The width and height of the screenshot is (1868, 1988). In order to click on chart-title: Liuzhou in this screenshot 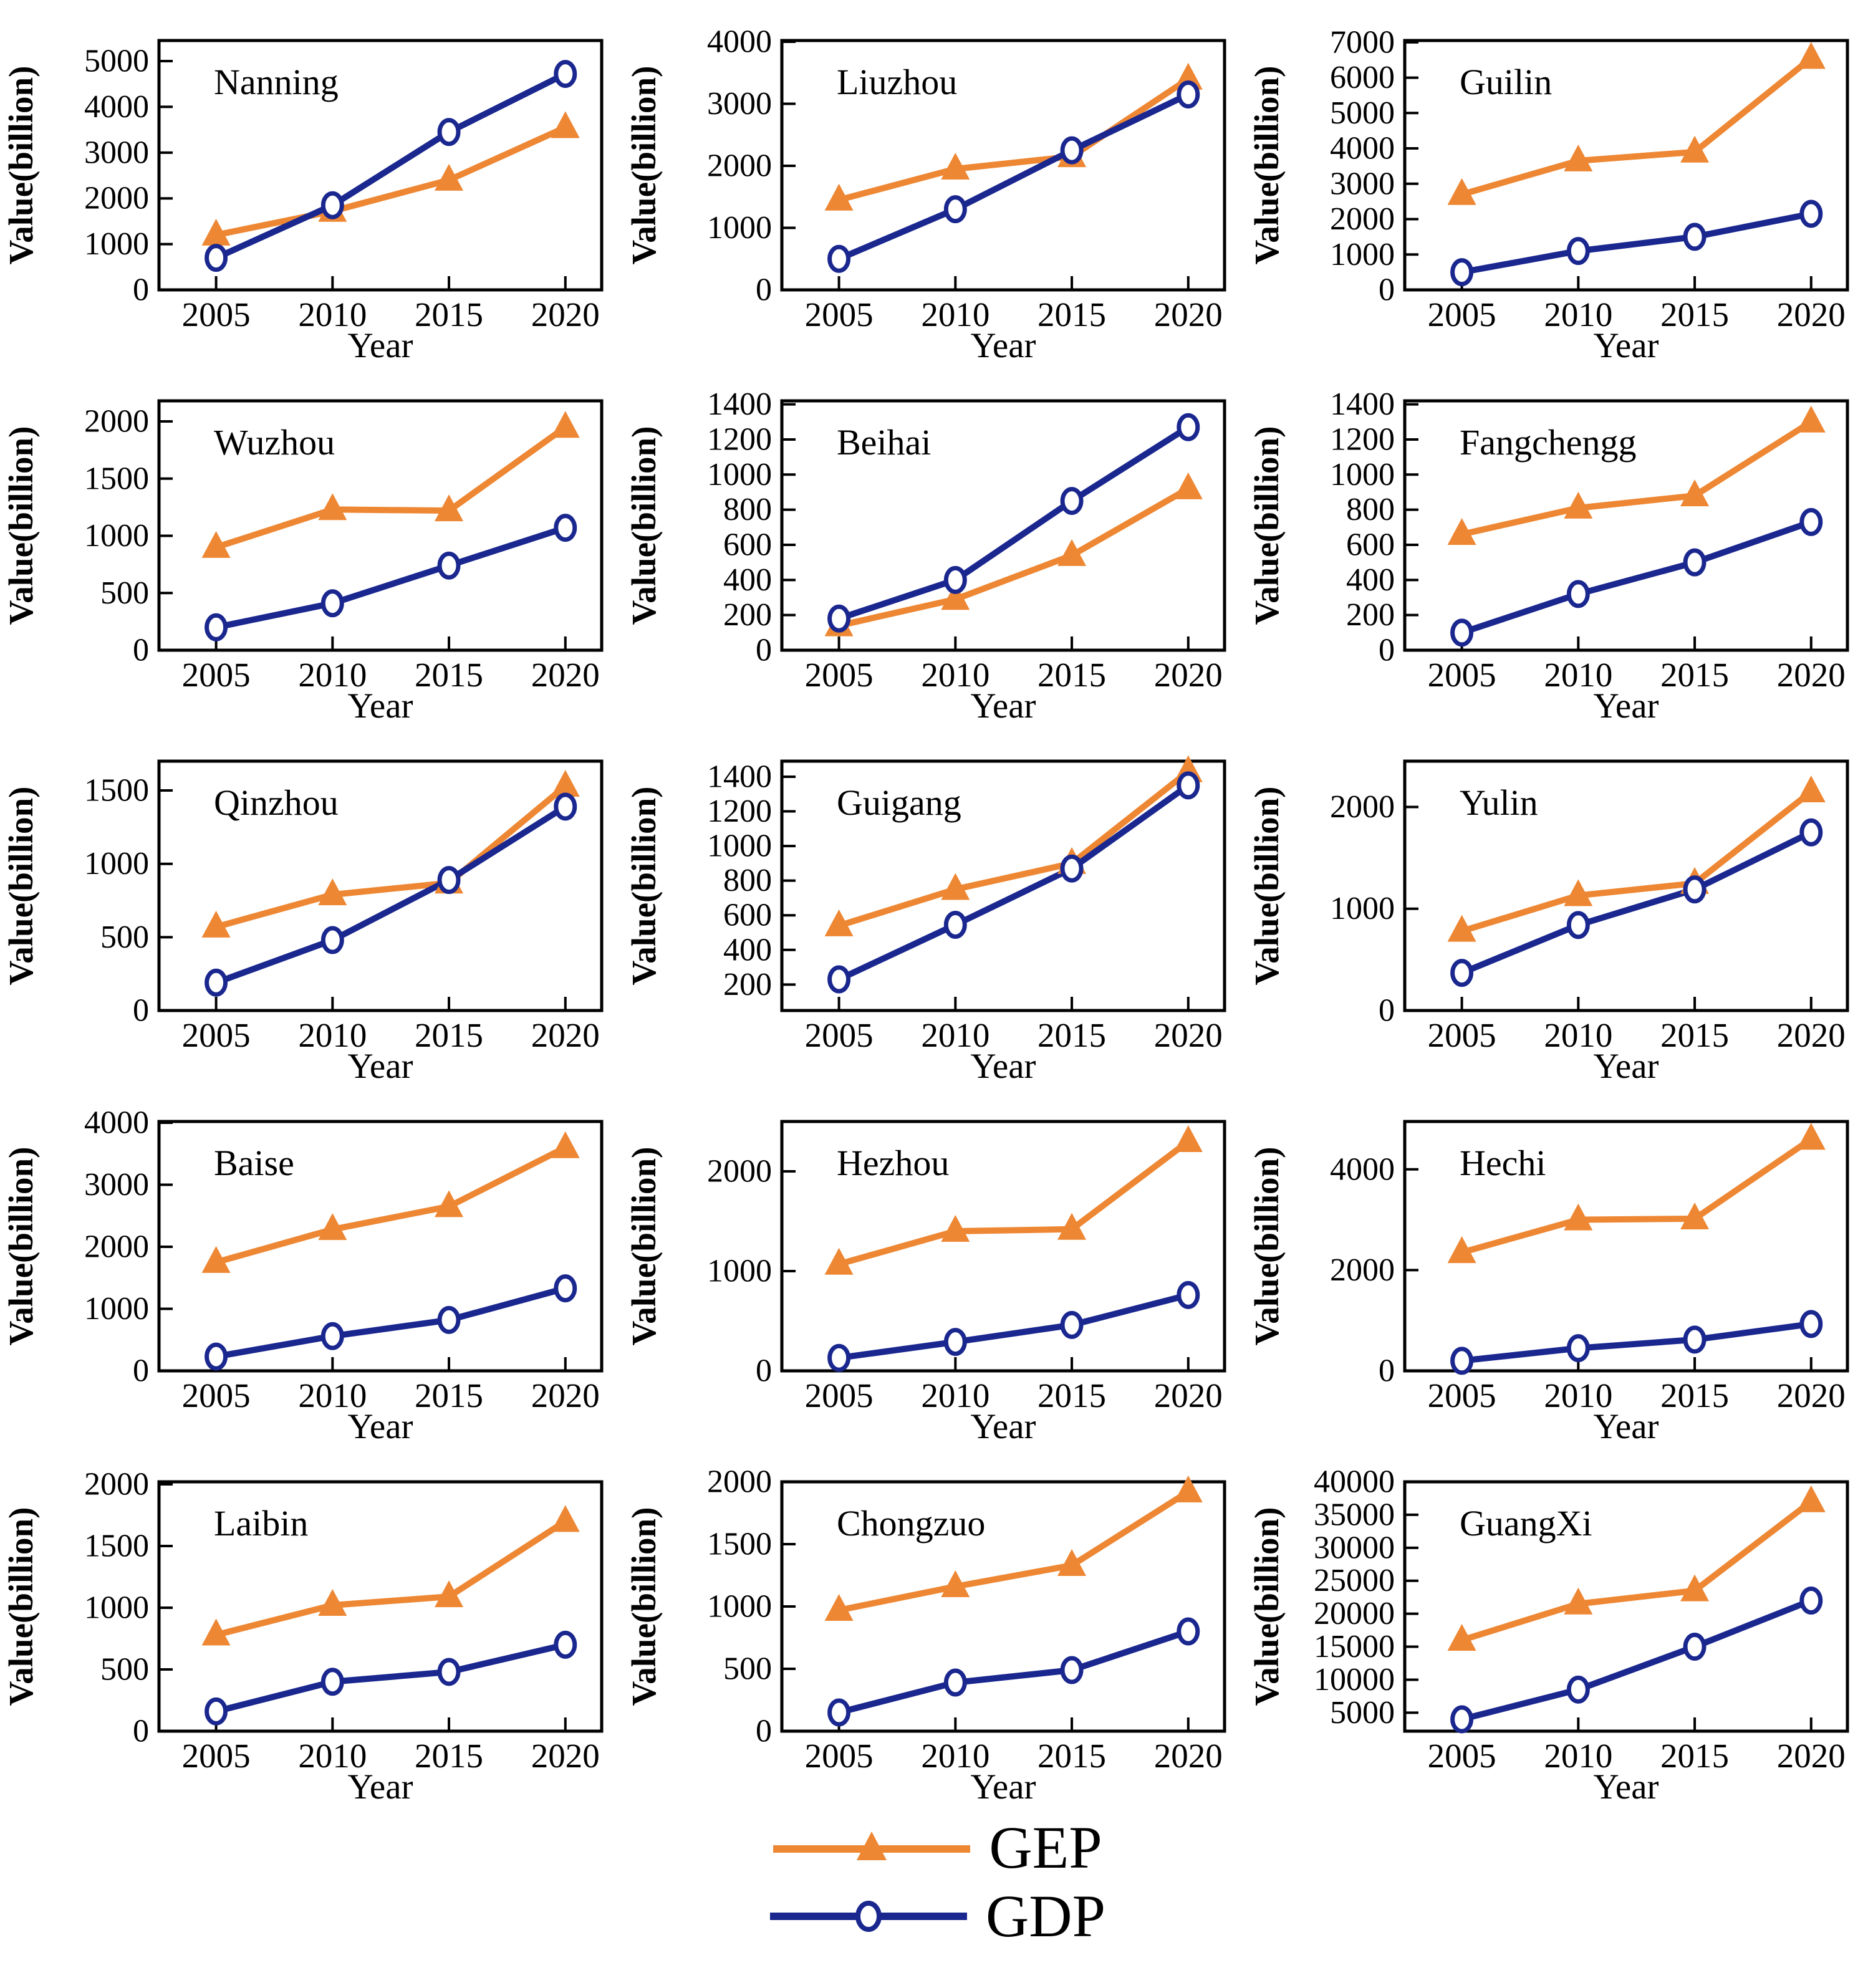, I will do `click(897, 82)`.